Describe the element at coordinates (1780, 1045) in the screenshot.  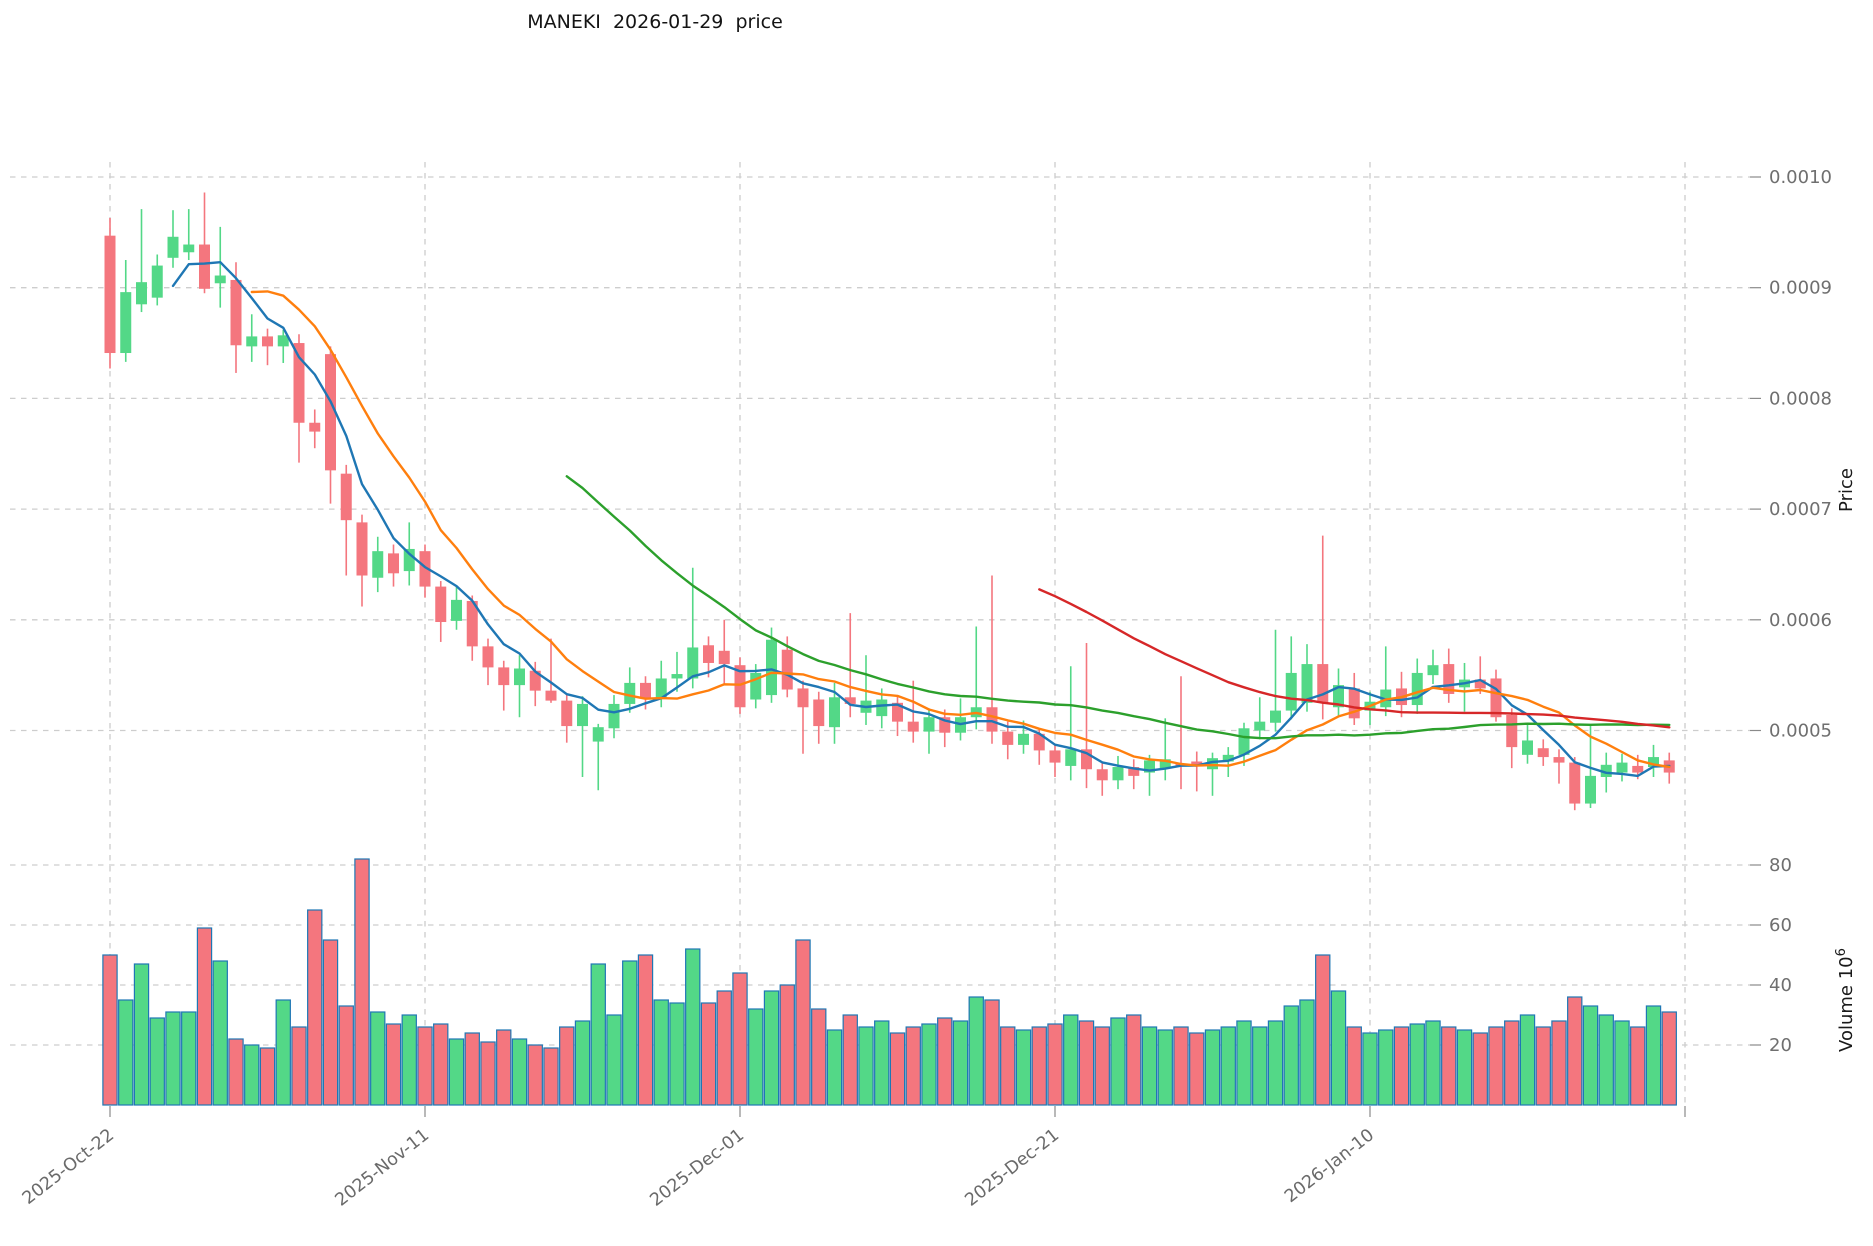
I see `volume-tick-label: 20` at that location.